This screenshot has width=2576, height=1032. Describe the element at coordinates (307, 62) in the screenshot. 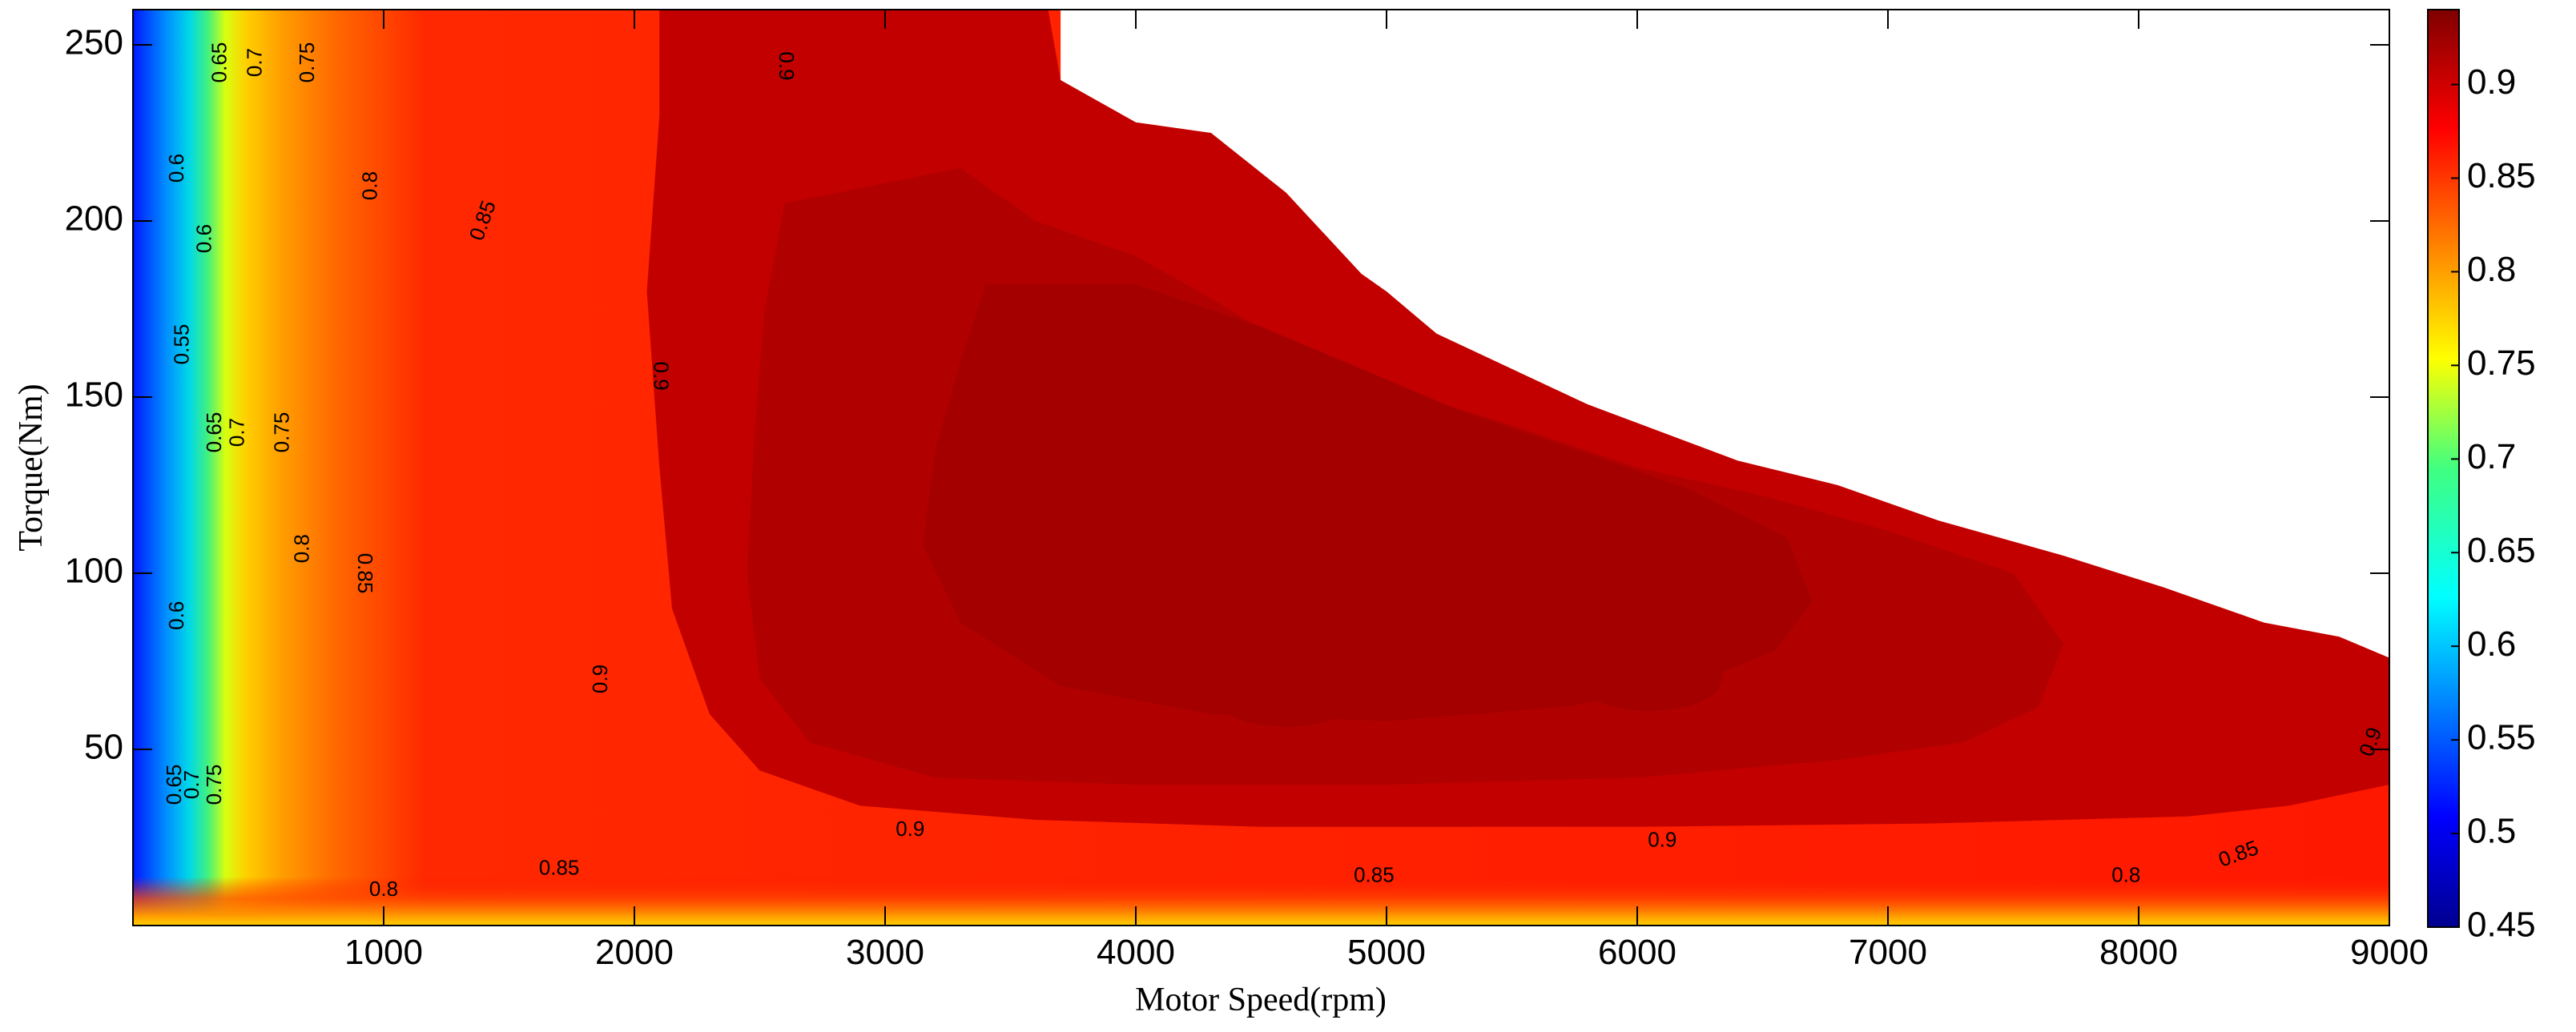

I see `contour-label-3: 0.75` at that location.